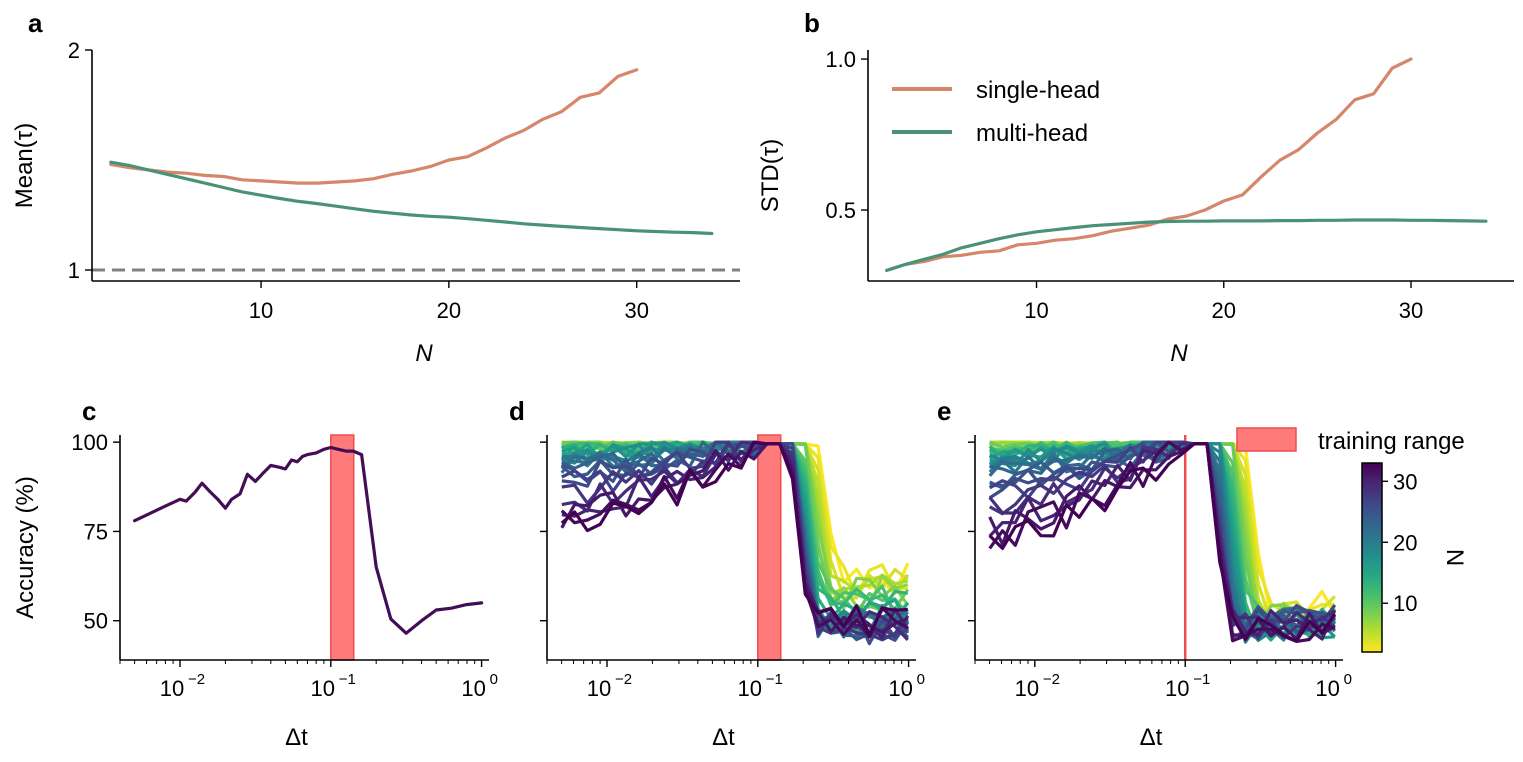 The width and height of the screenshot is (1523, 762). Describe the element at coordinates (89, 411) in the screenshot. I see `c-panel-label: c` at that location.